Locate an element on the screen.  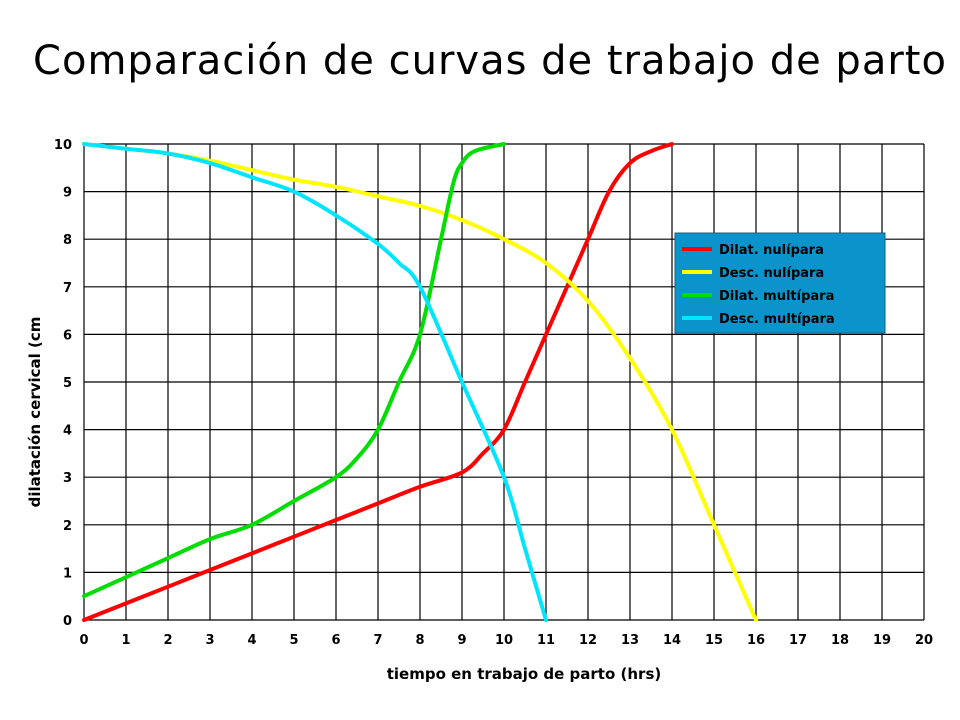
legend-entry-label: Desc. nulípara is located at coordinates (771, 273).